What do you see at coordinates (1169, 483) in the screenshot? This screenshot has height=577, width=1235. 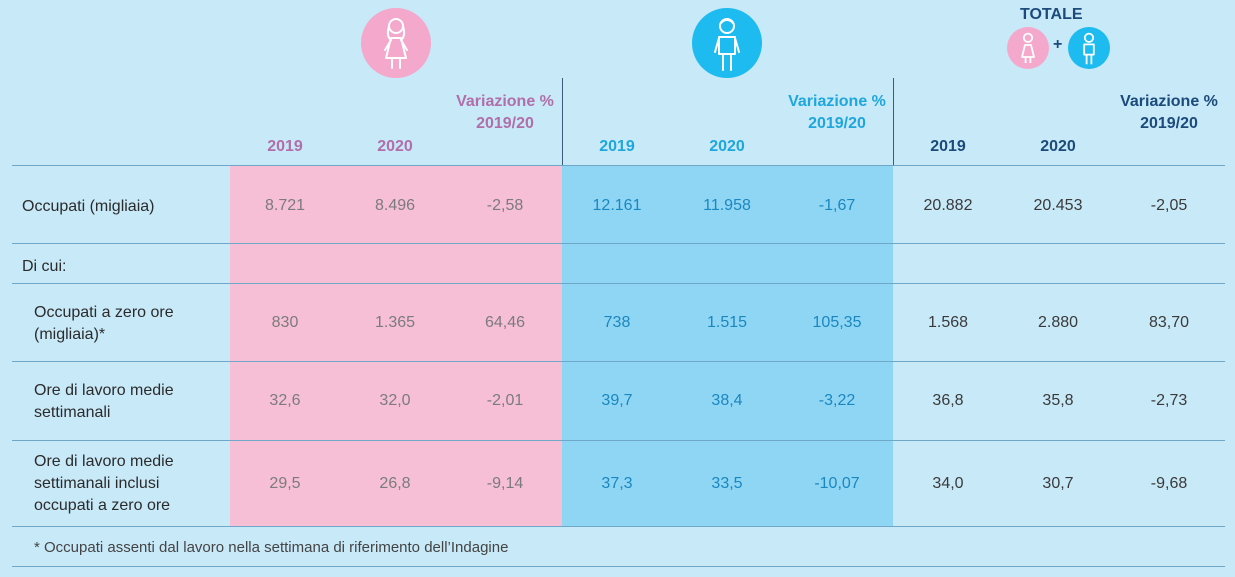 I see `table-cell: -9,68` at bounding box center [1169, 483].